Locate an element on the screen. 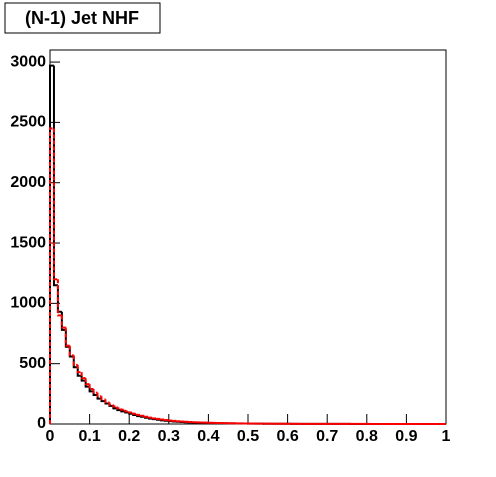  chart-title: (N-1) Jet NHF is located at coordinates (82, 18).